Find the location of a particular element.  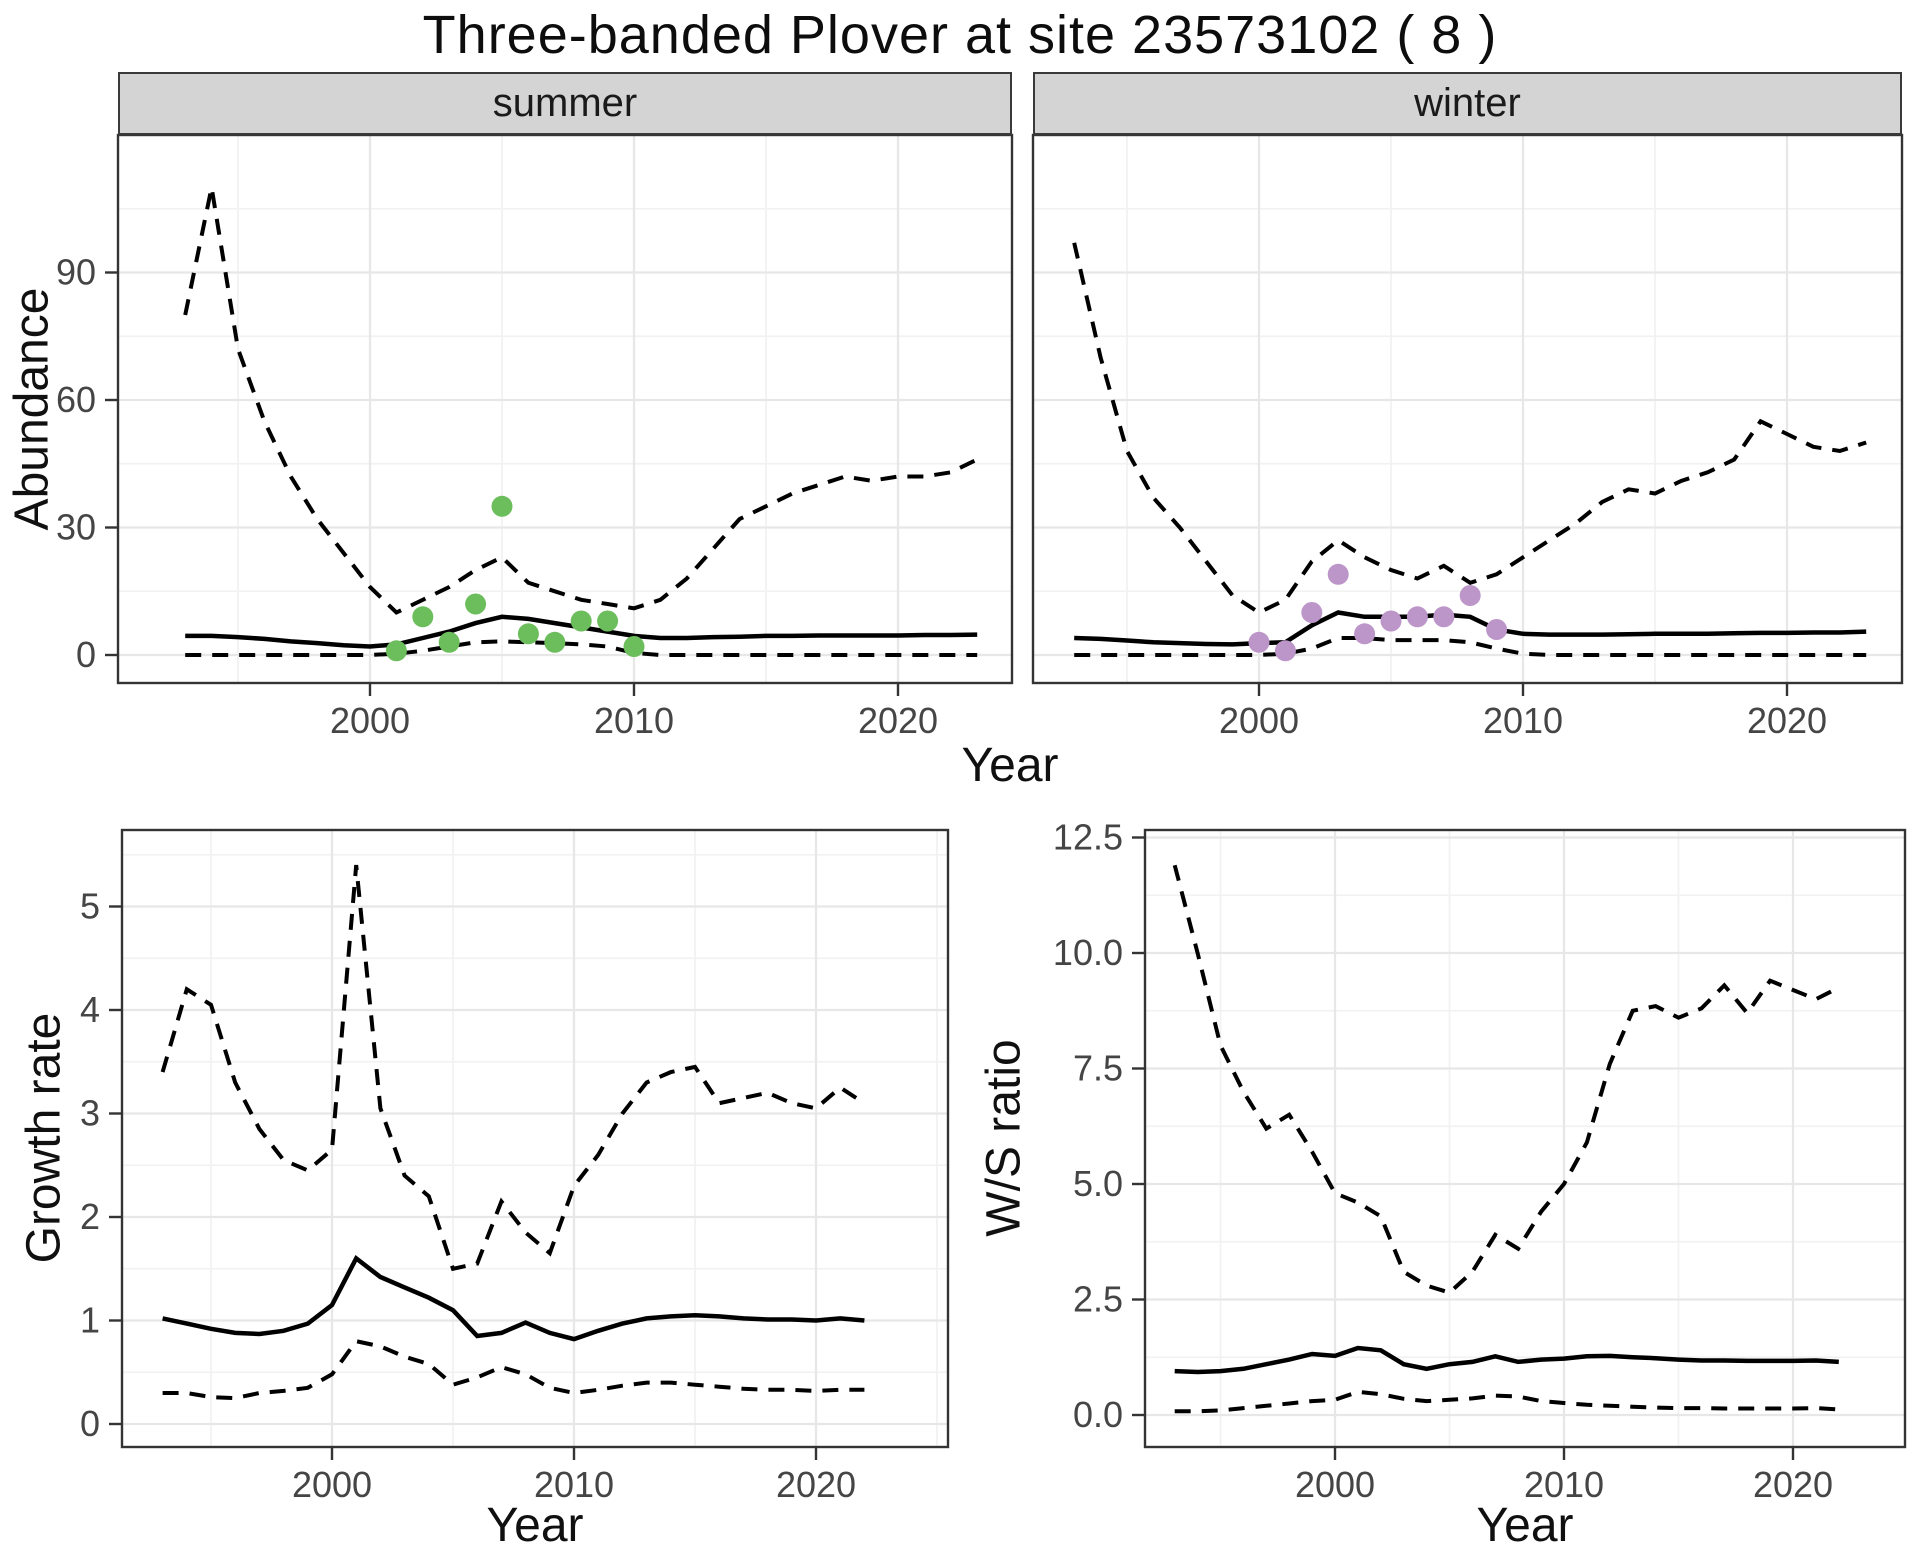

ws-ratio-upper-ci-line is located at coordinates (1506, 1079).